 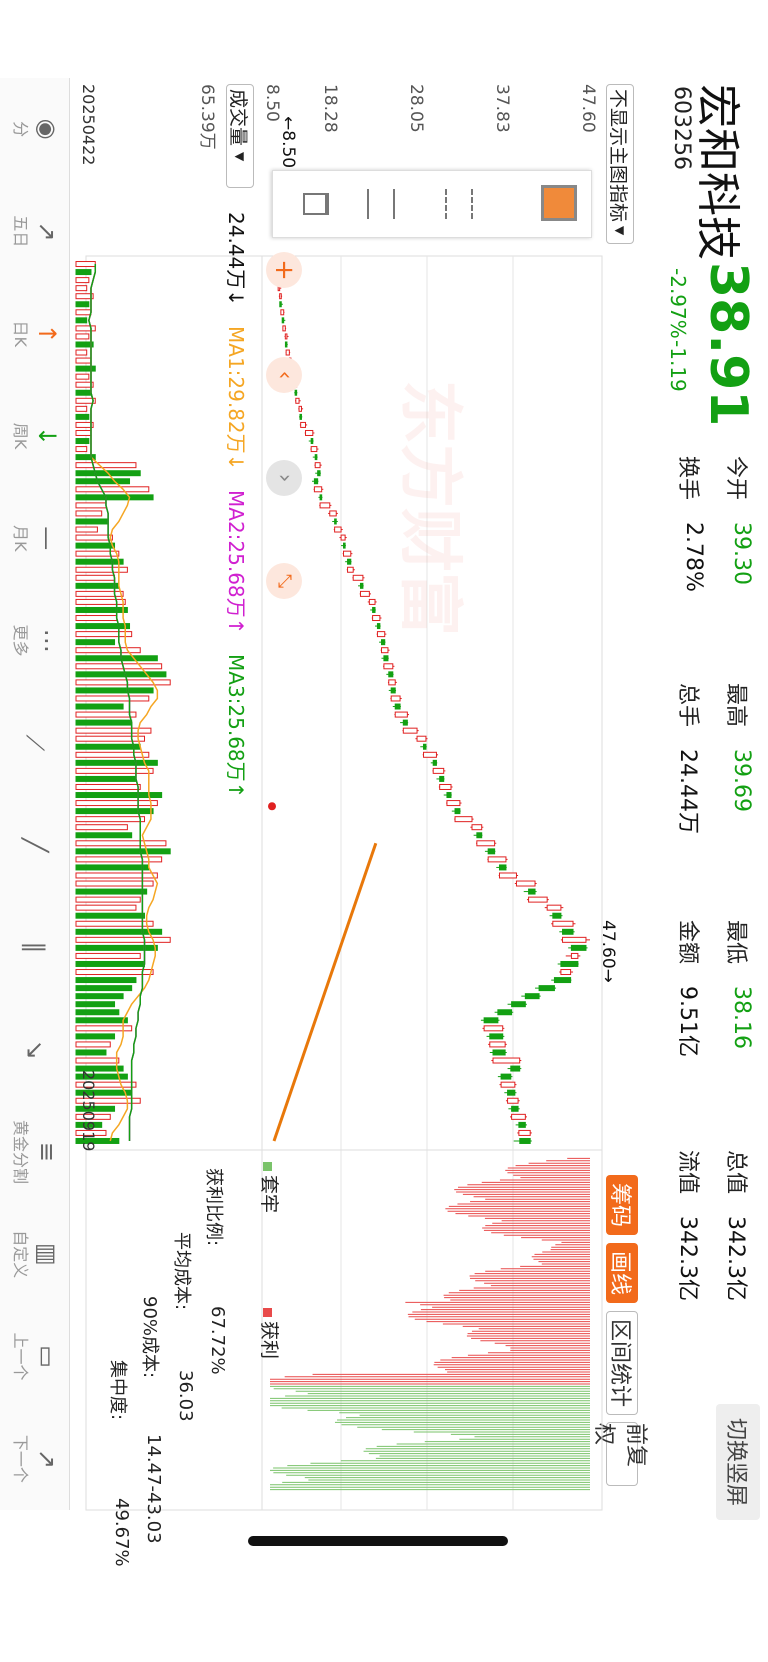 What do you see at coordinates (213, 1207) in the screenshot?
I see `chip-stat-key: 获利比例:` at bounding box center [213, 1207].